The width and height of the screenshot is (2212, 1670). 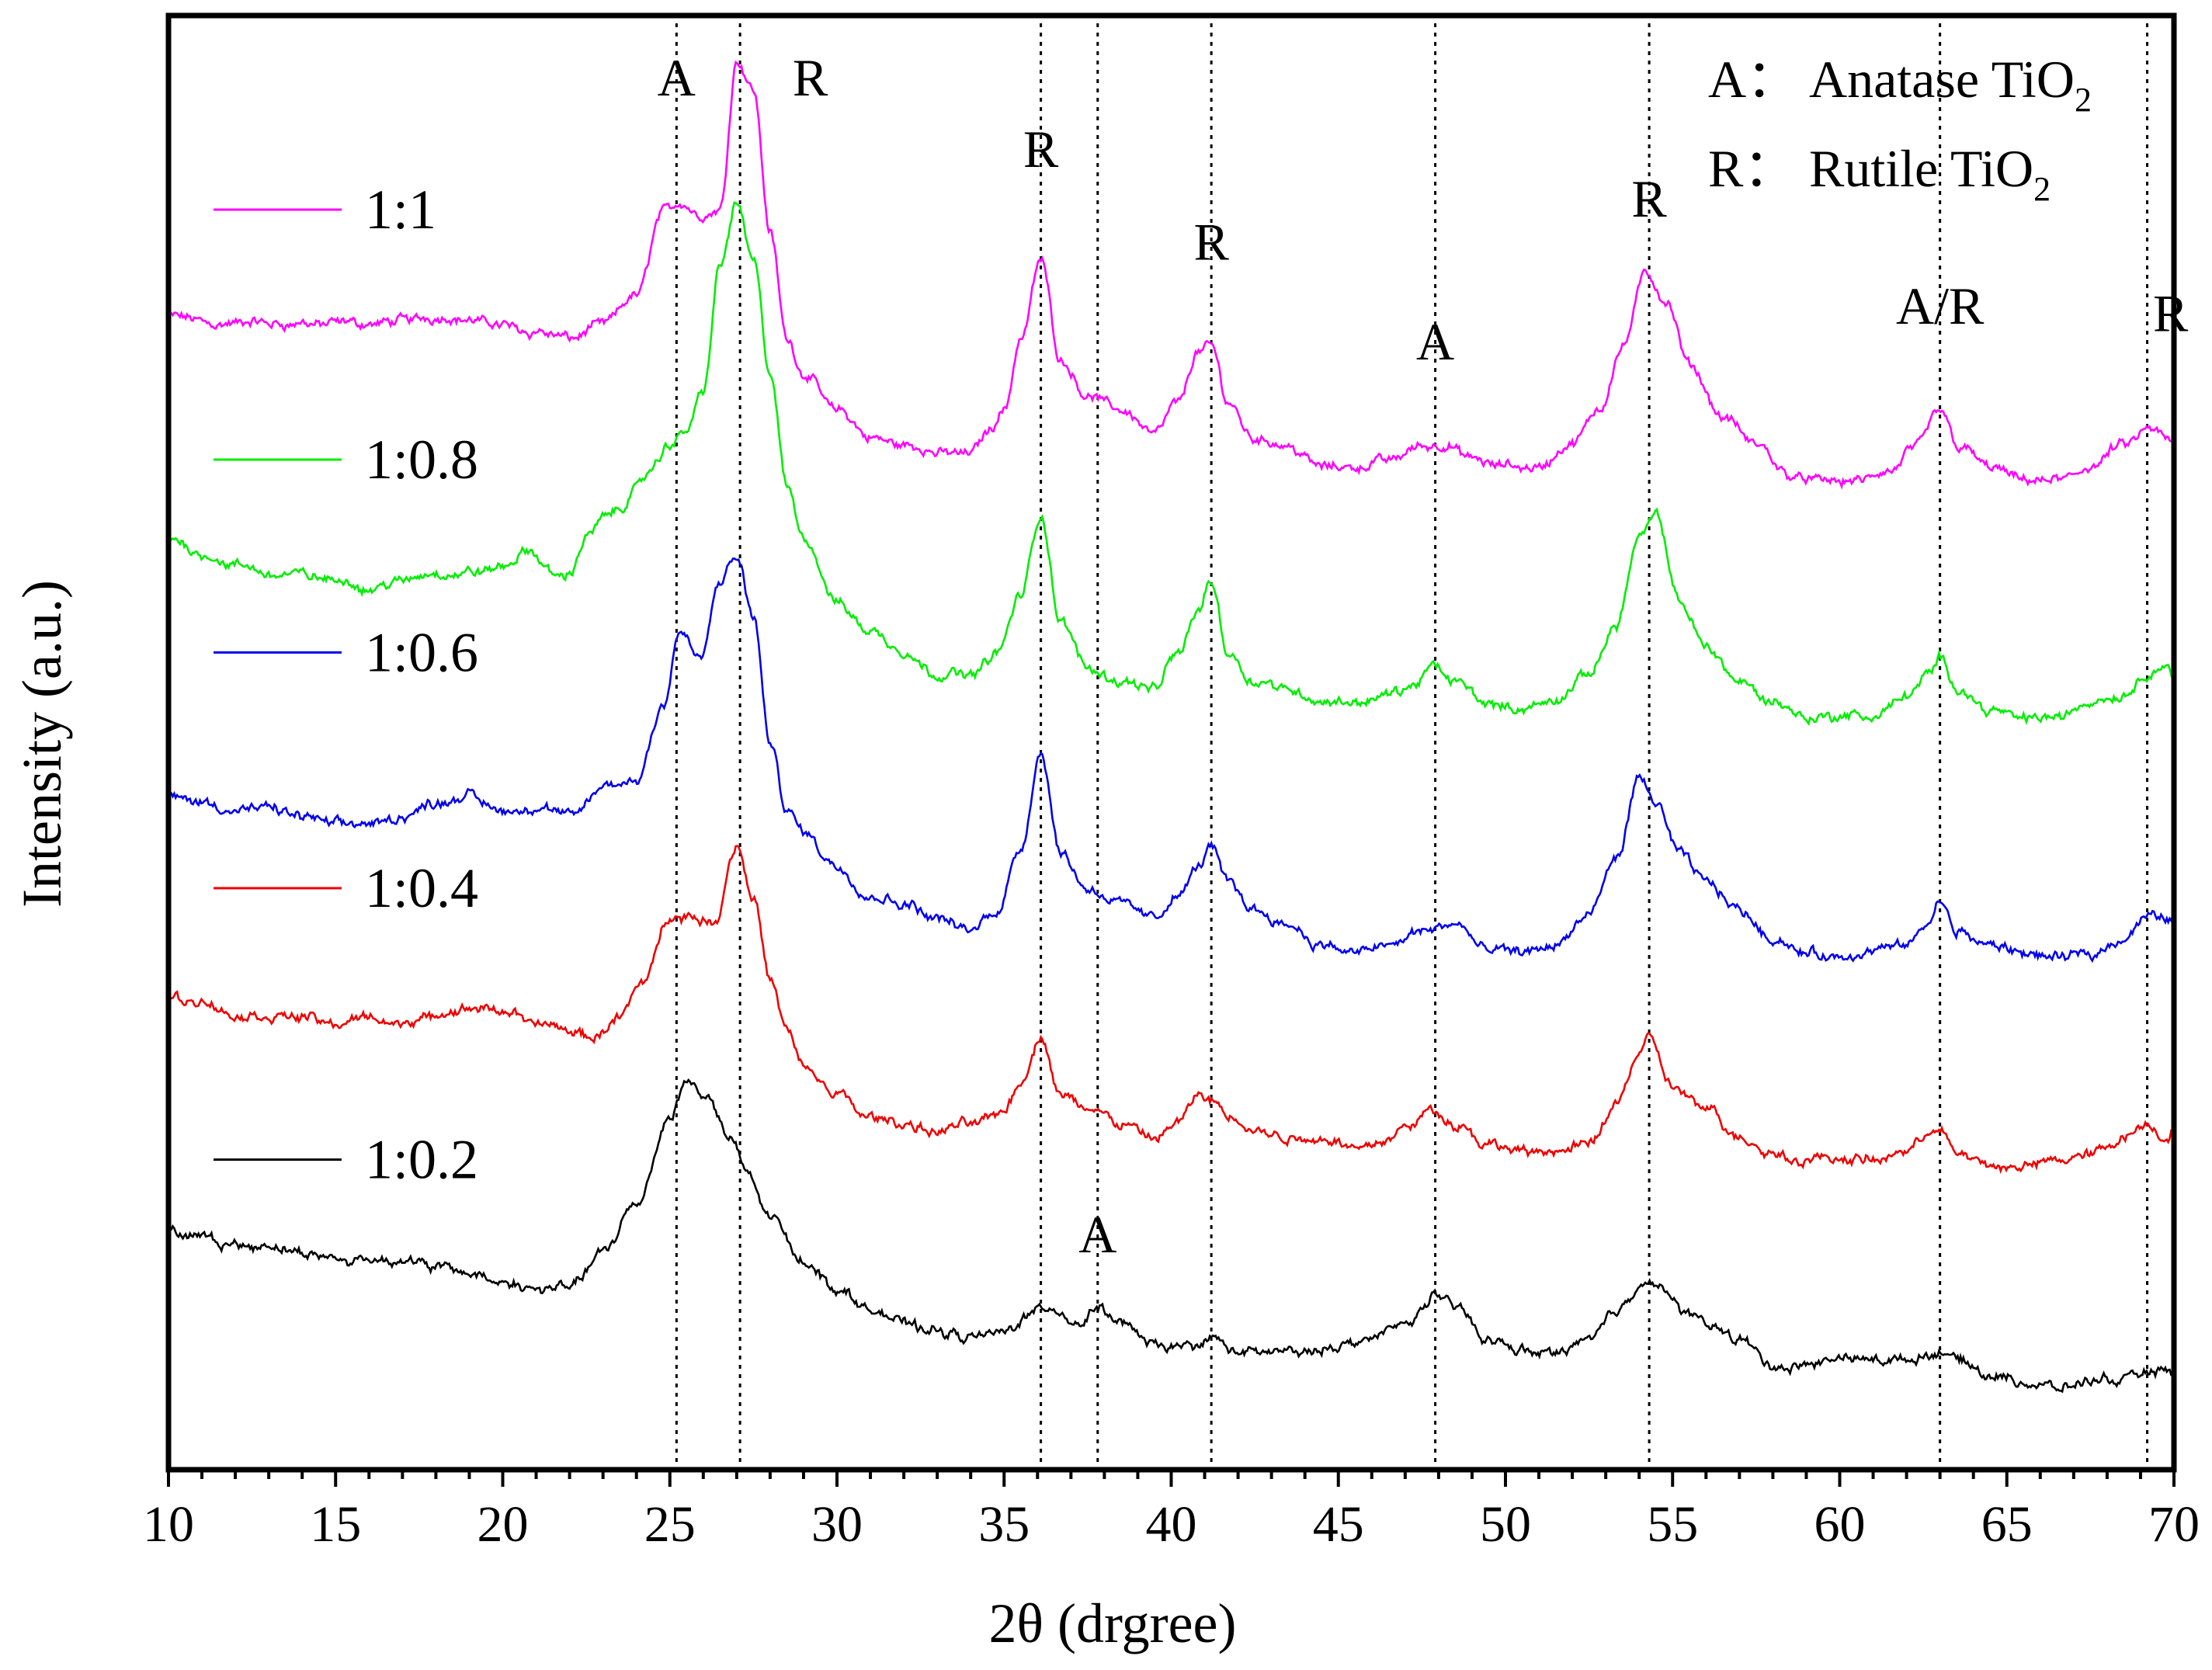 What do you see at coordinates (670, 1524) in the screenshot?
I see `x-tick-label: 25` at bounding box center [670, 1524].